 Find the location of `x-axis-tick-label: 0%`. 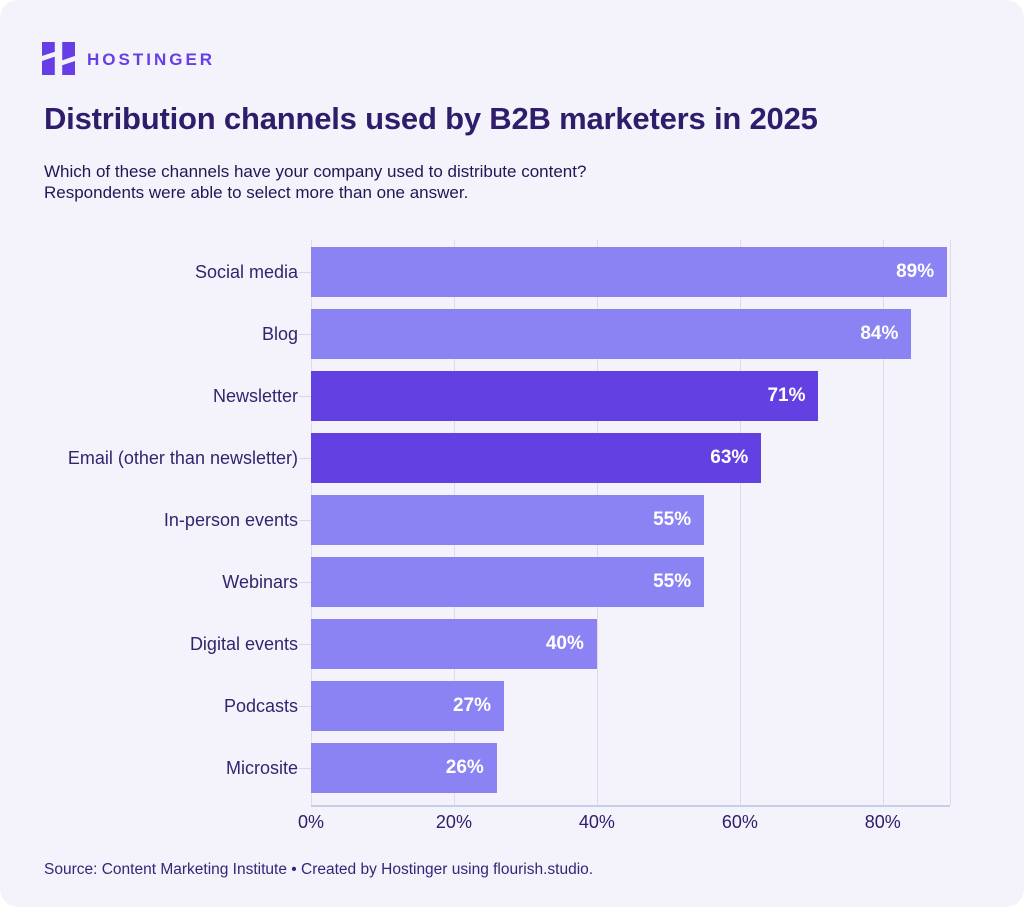

x-axis-tick-label: 0% is located at coordinates (311, 822).